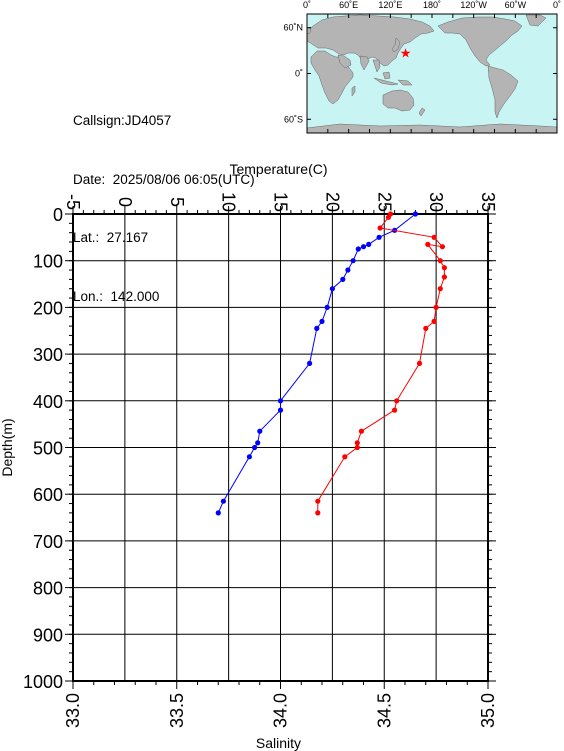  What do you see at coordinates (384, 202) in the screenshot?
I see `temperature-tick-label: 25` at bounding box center [384, 202].